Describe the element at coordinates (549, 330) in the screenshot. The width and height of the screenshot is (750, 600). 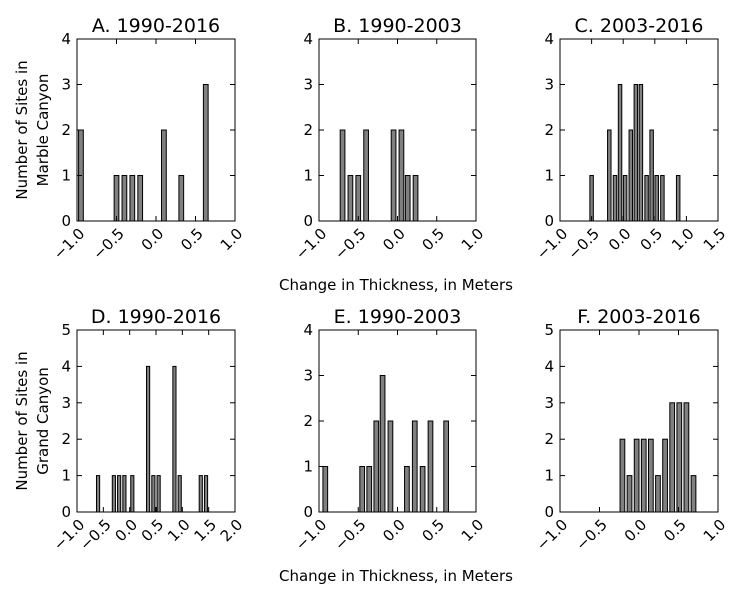
I see `y-tick-label: 5` at that location.